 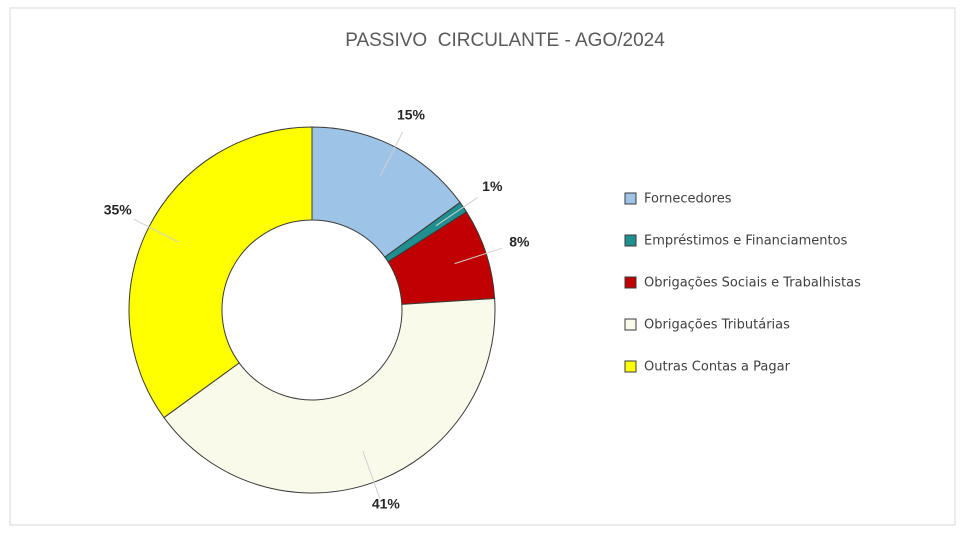 I want to click on chart-title: PASSIVO CIRCULANTE - AGO/2024, so click(x=505, y=40).